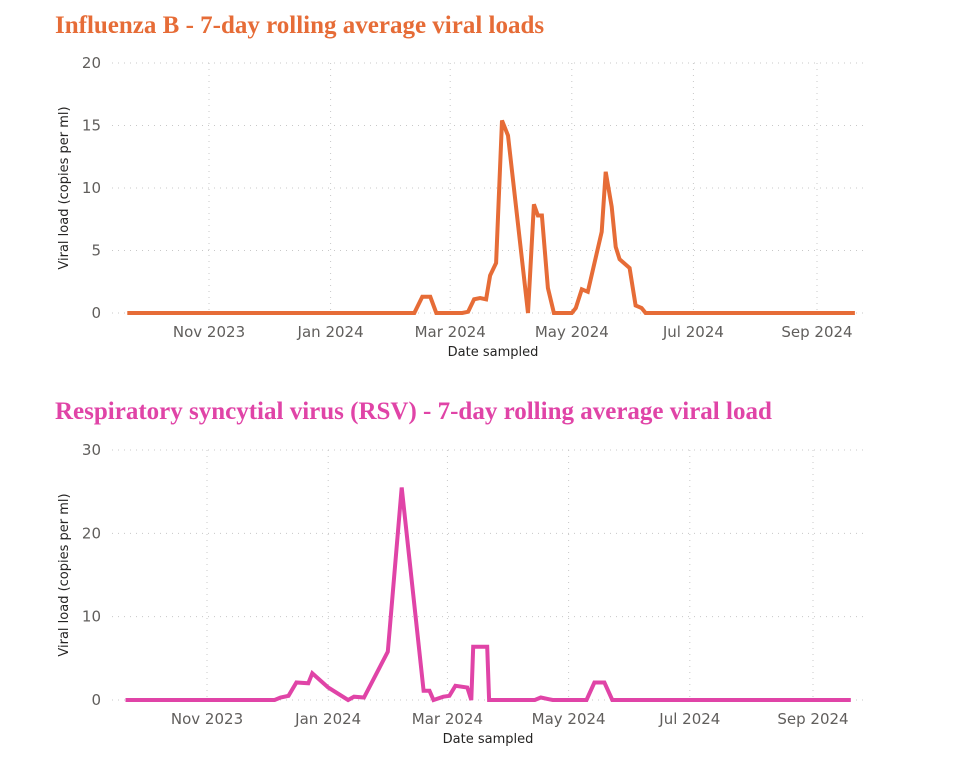  I want to click on rsv-y-tick-label: 10, so click(91, 617).